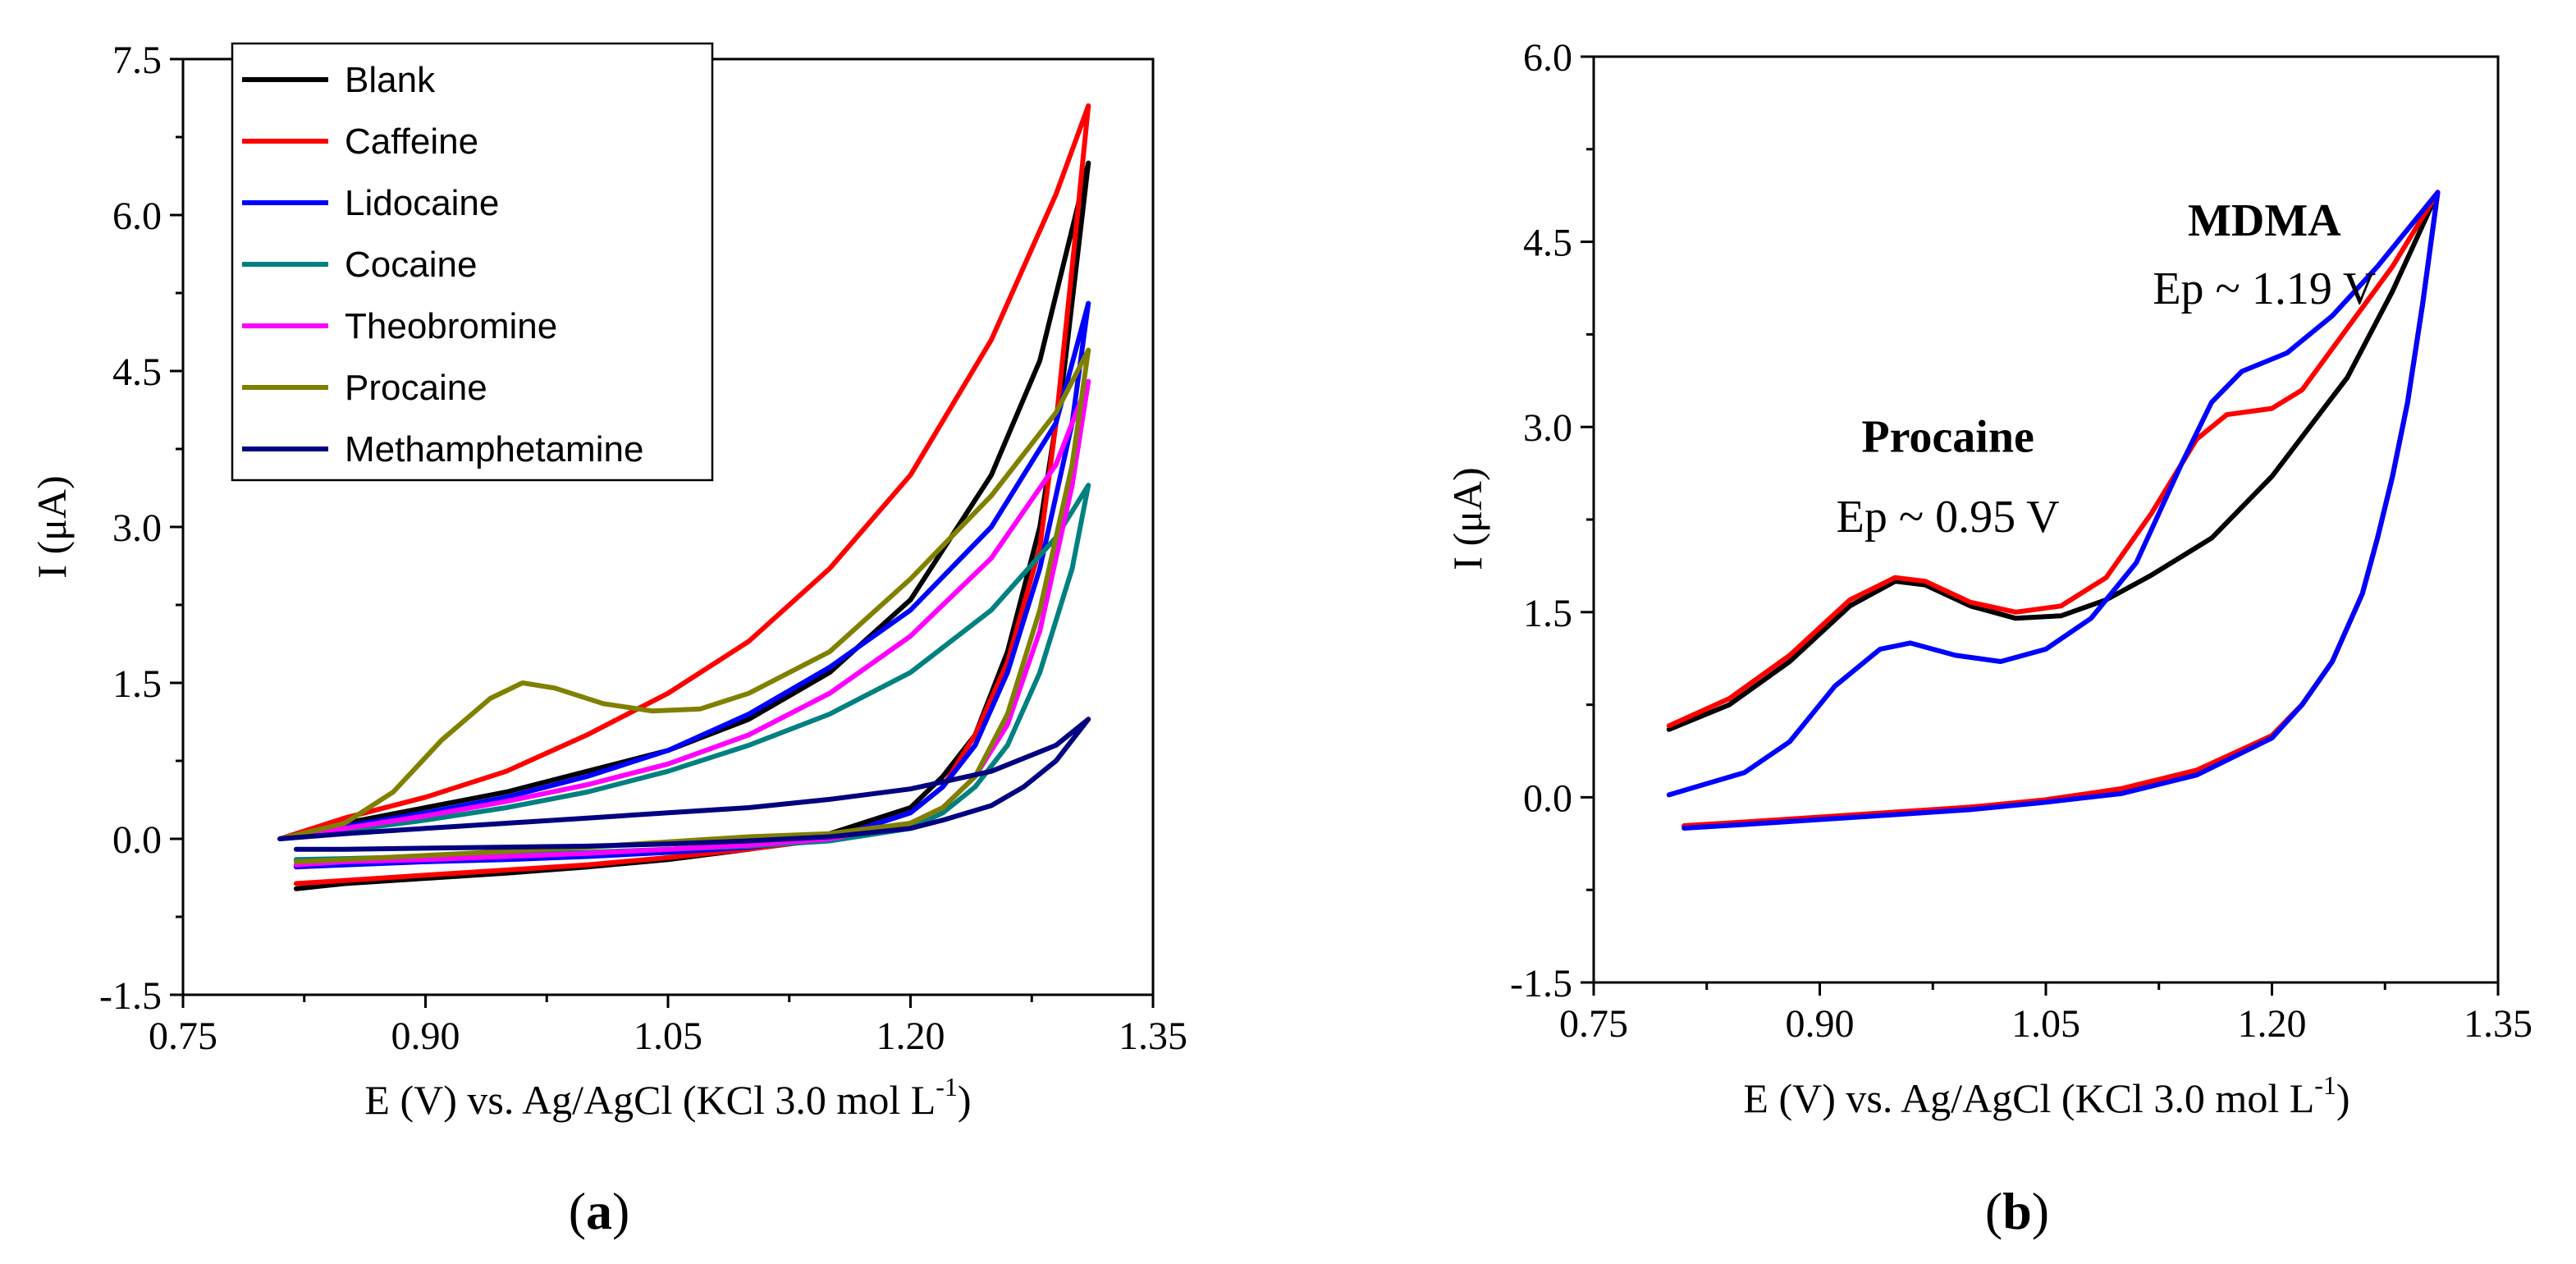 This screenshot has height=1264, width=2576. I want to click on panel-a-x-tick-label: 1.05, so click(668, 1036).